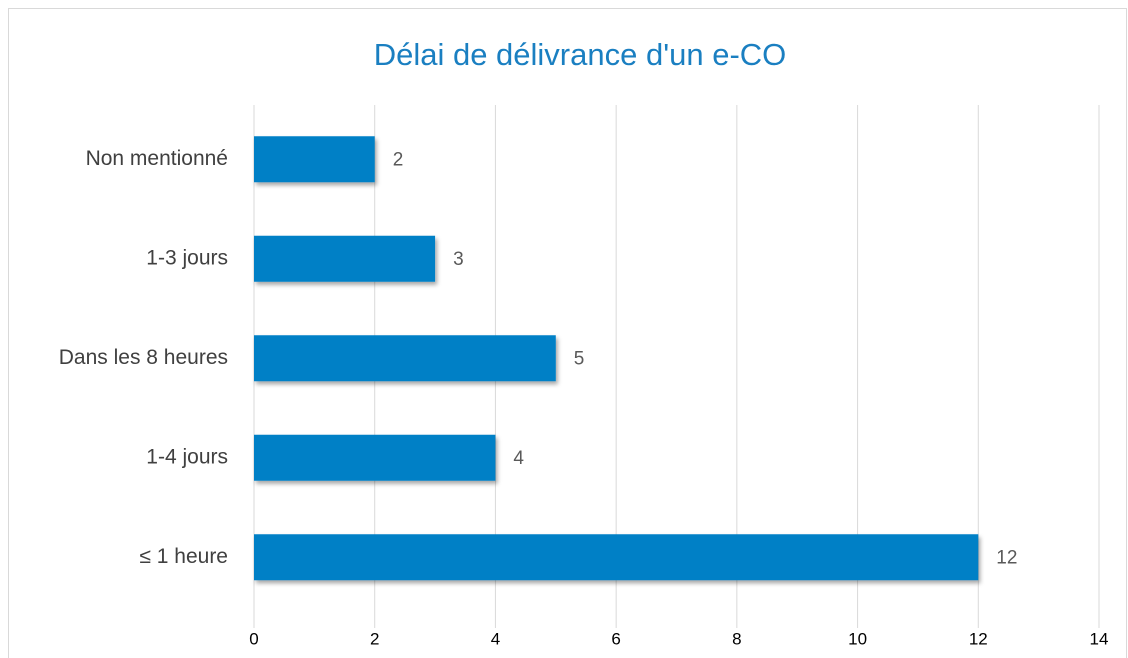 This screenshot has height=658, width=1128. I want to click on value-label: 5, so click(579, 358).